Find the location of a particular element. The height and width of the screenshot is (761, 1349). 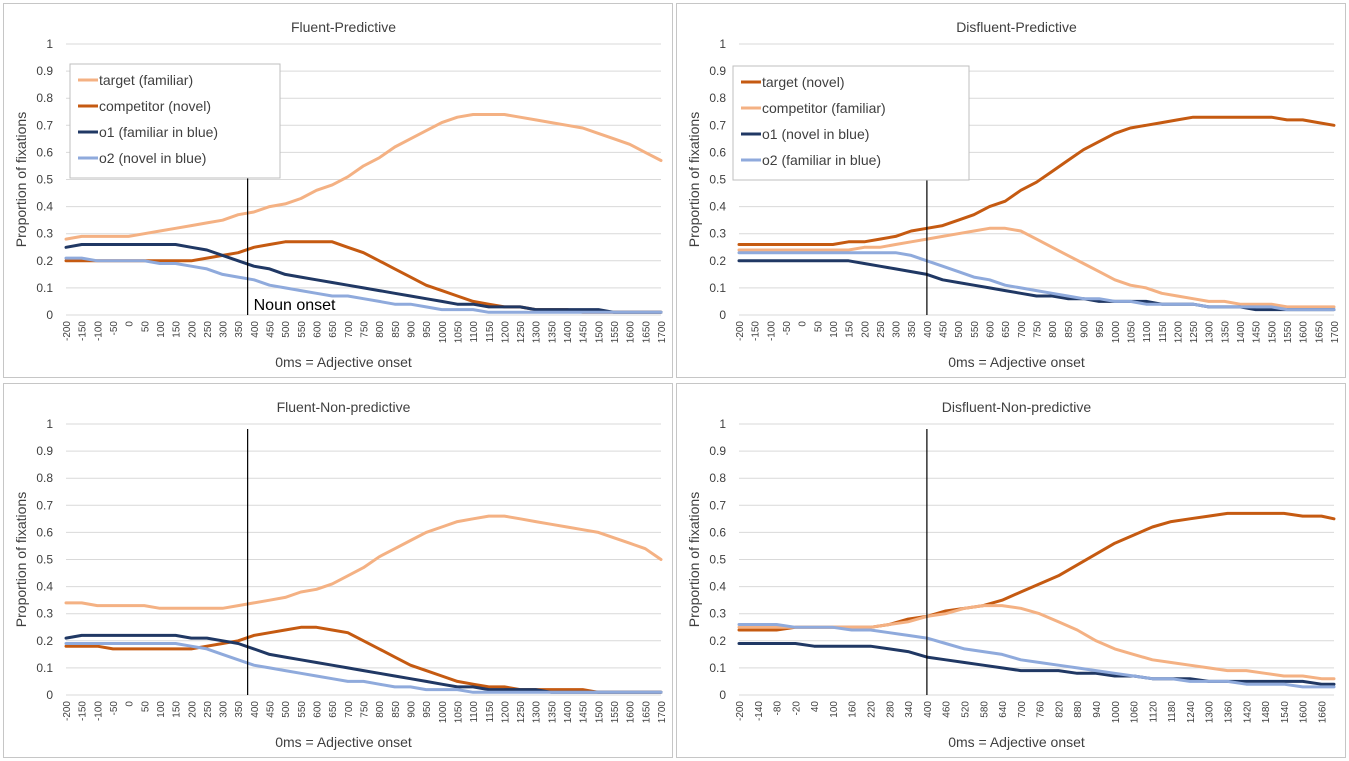

x-tick-label: -150 is located at coordinates (756, 331).